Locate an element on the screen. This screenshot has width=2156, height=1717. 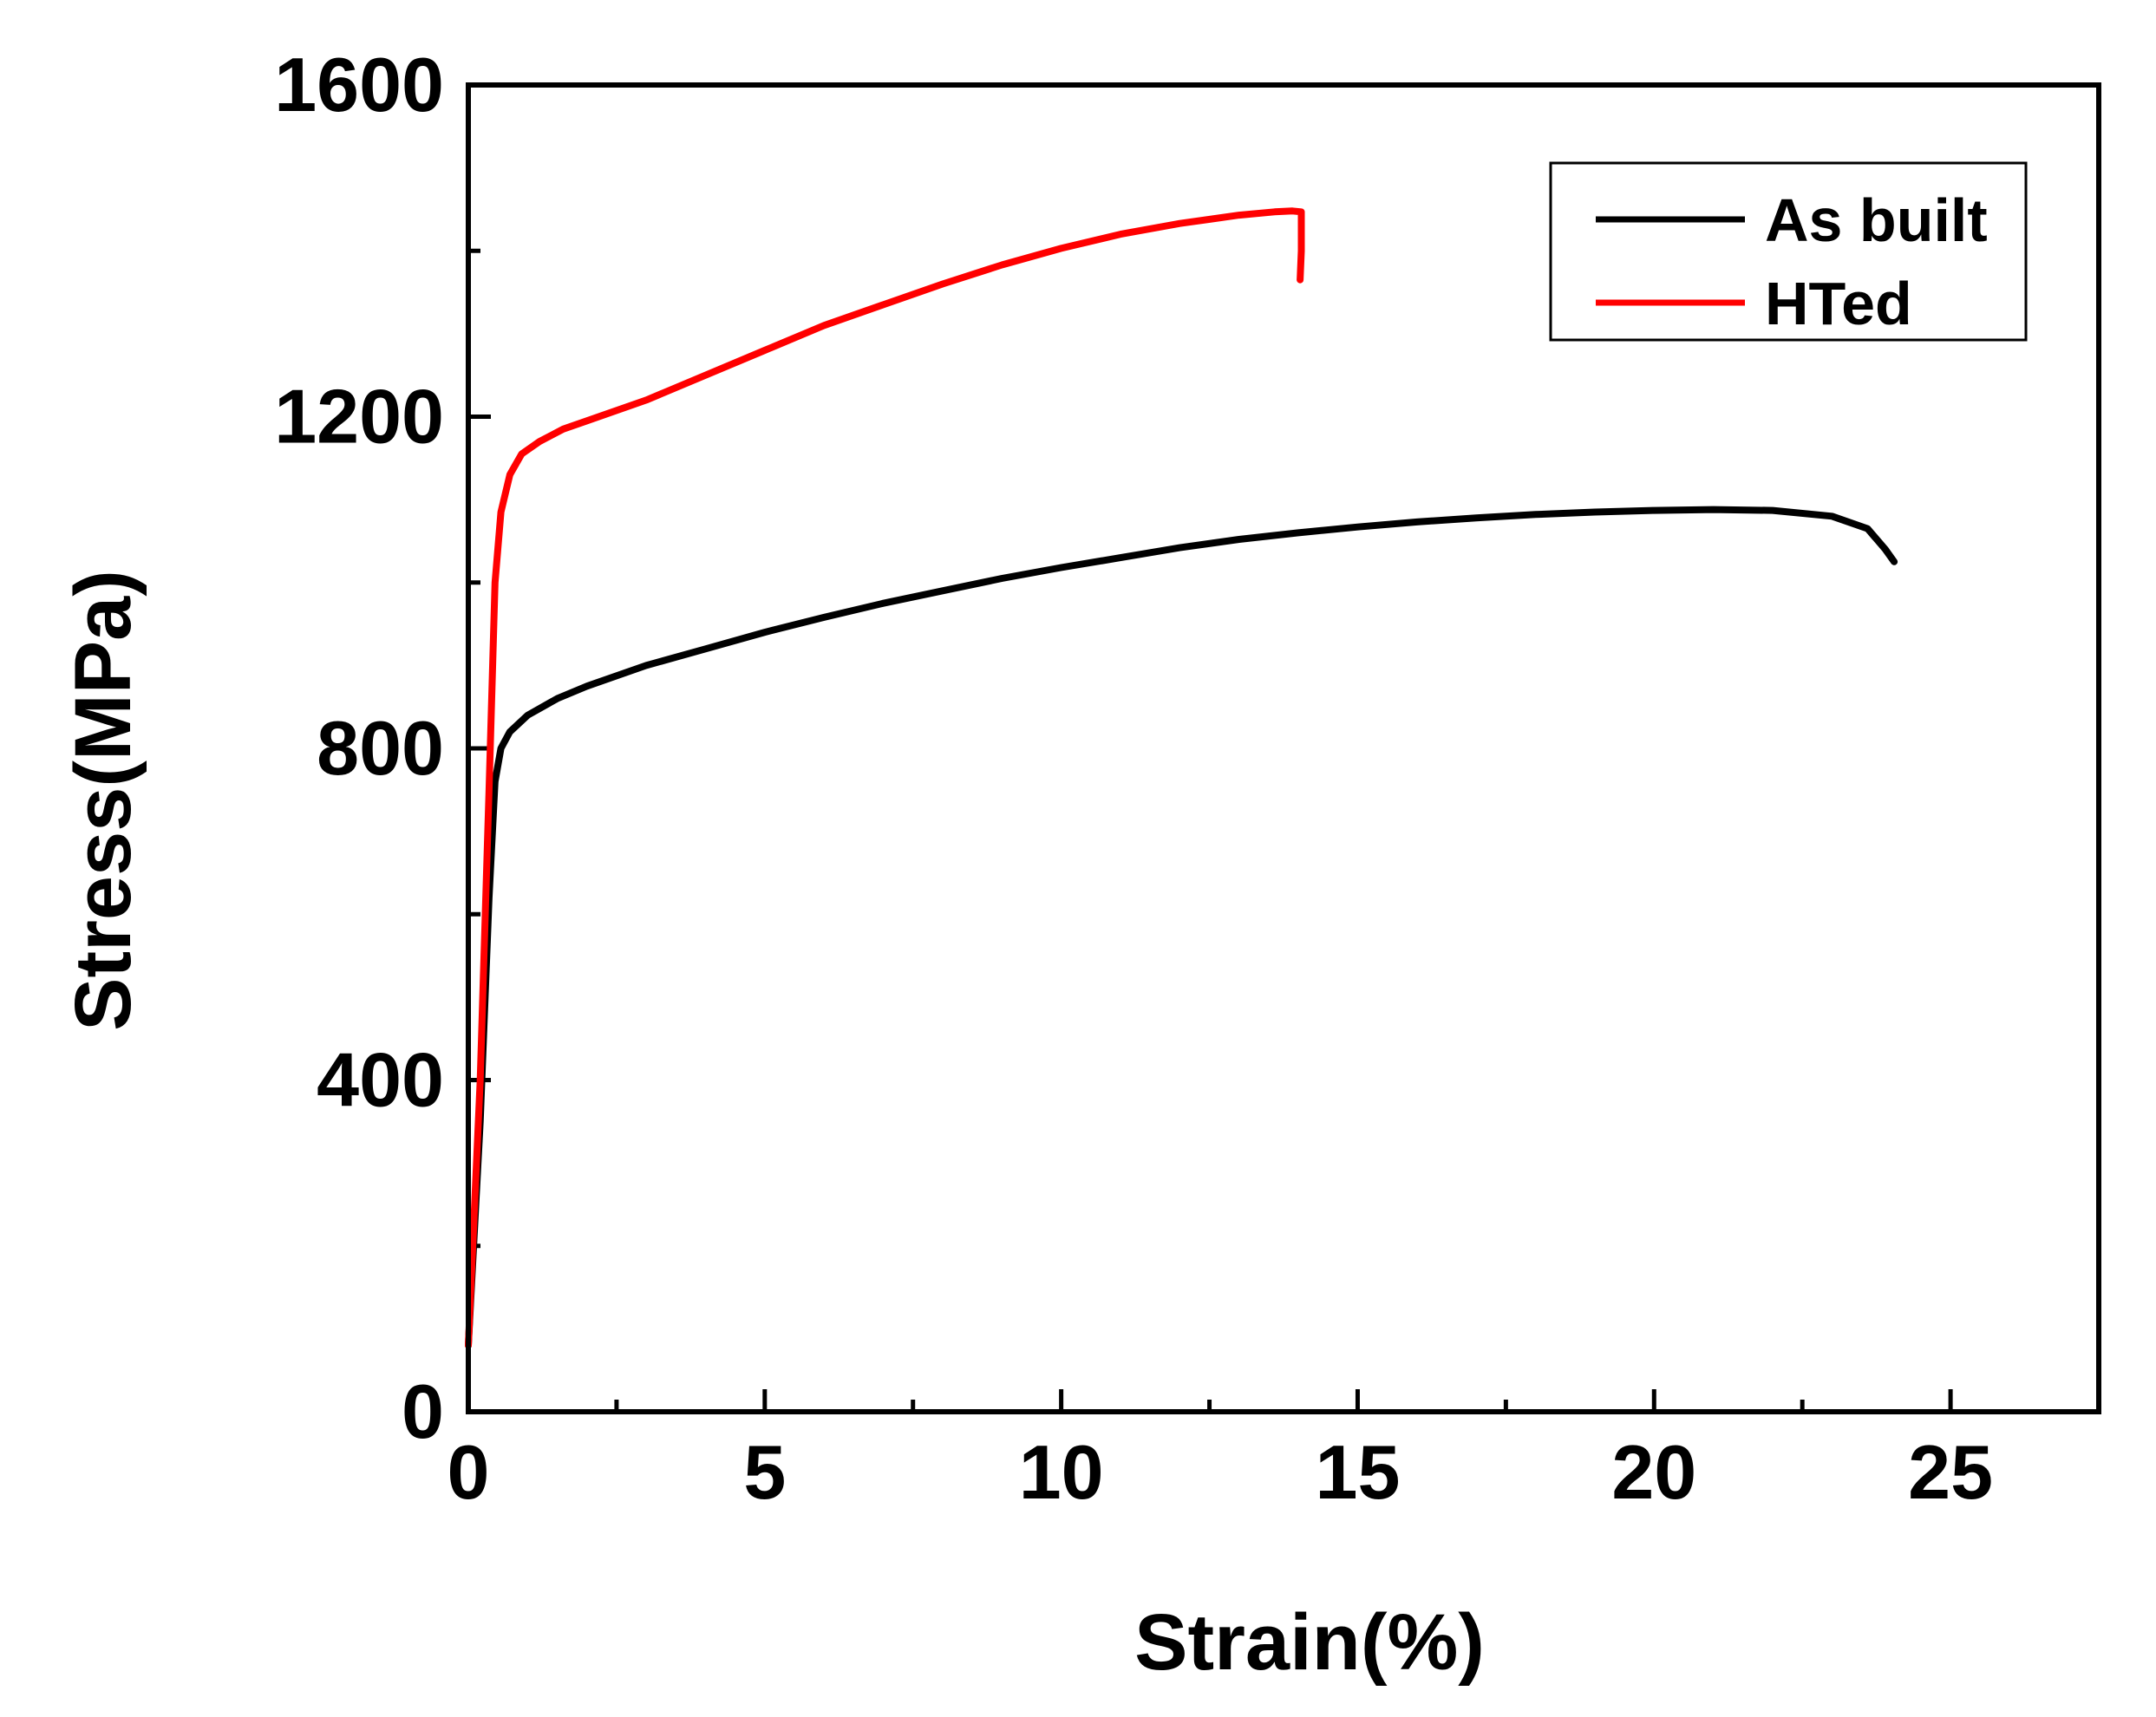
x-tick-label: 15 is located at coordinates (1359, 1472).